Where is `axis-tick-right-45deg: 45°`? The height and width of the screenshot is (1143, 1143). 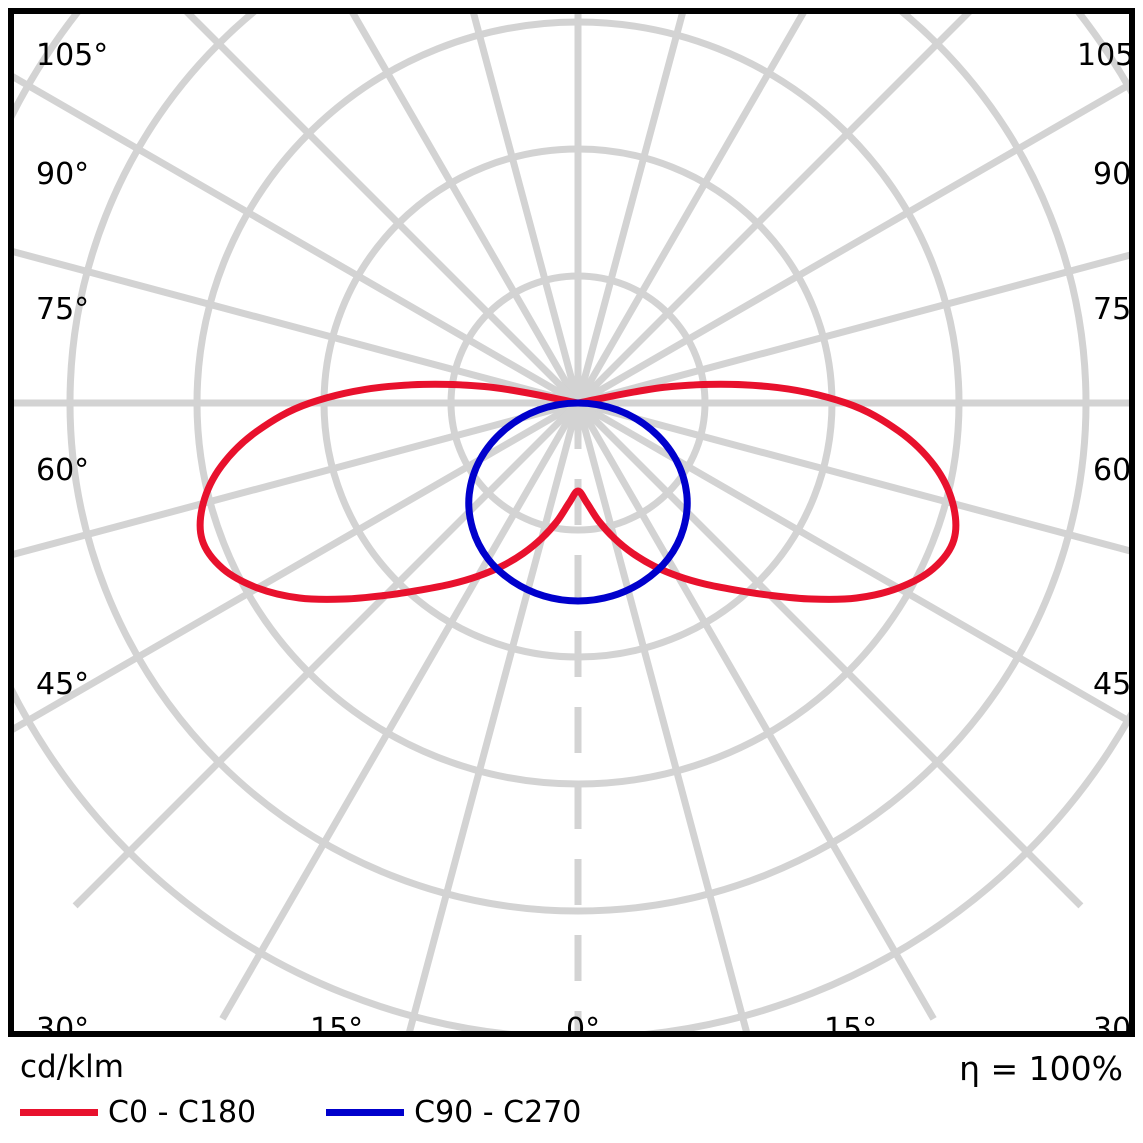
axis-tick-right-45deg: 45° is located at coordinates (1112, 684).